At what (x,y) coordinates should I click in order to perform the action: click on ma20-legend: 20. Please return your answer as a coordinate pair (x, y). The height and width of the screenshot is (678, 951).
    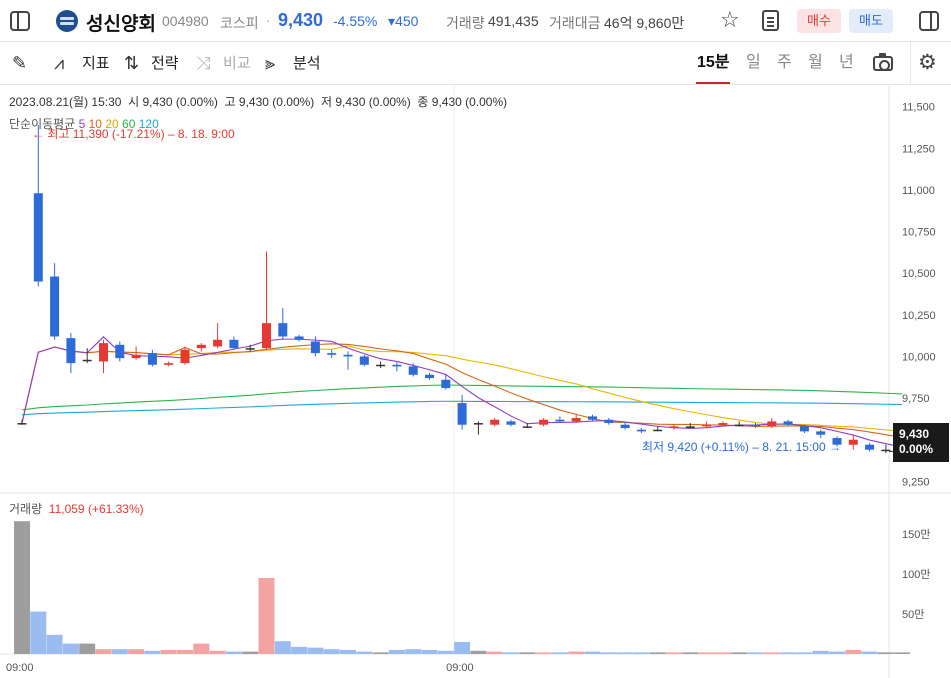
    Looking at the image, I should click on (112, 124).